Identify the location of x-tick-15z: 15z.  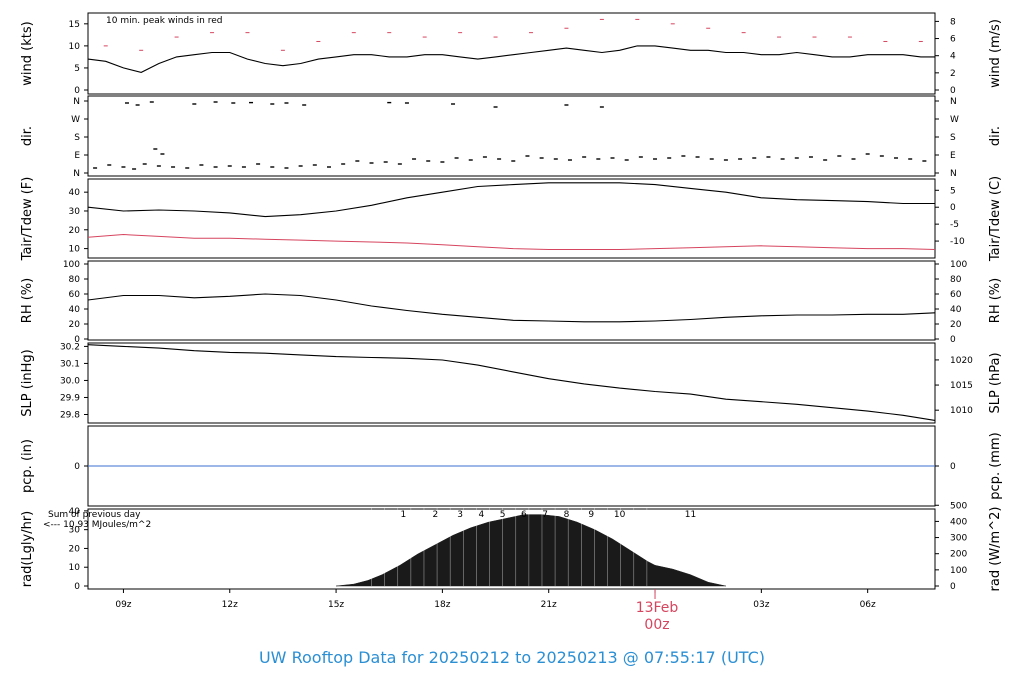
(336, 605).